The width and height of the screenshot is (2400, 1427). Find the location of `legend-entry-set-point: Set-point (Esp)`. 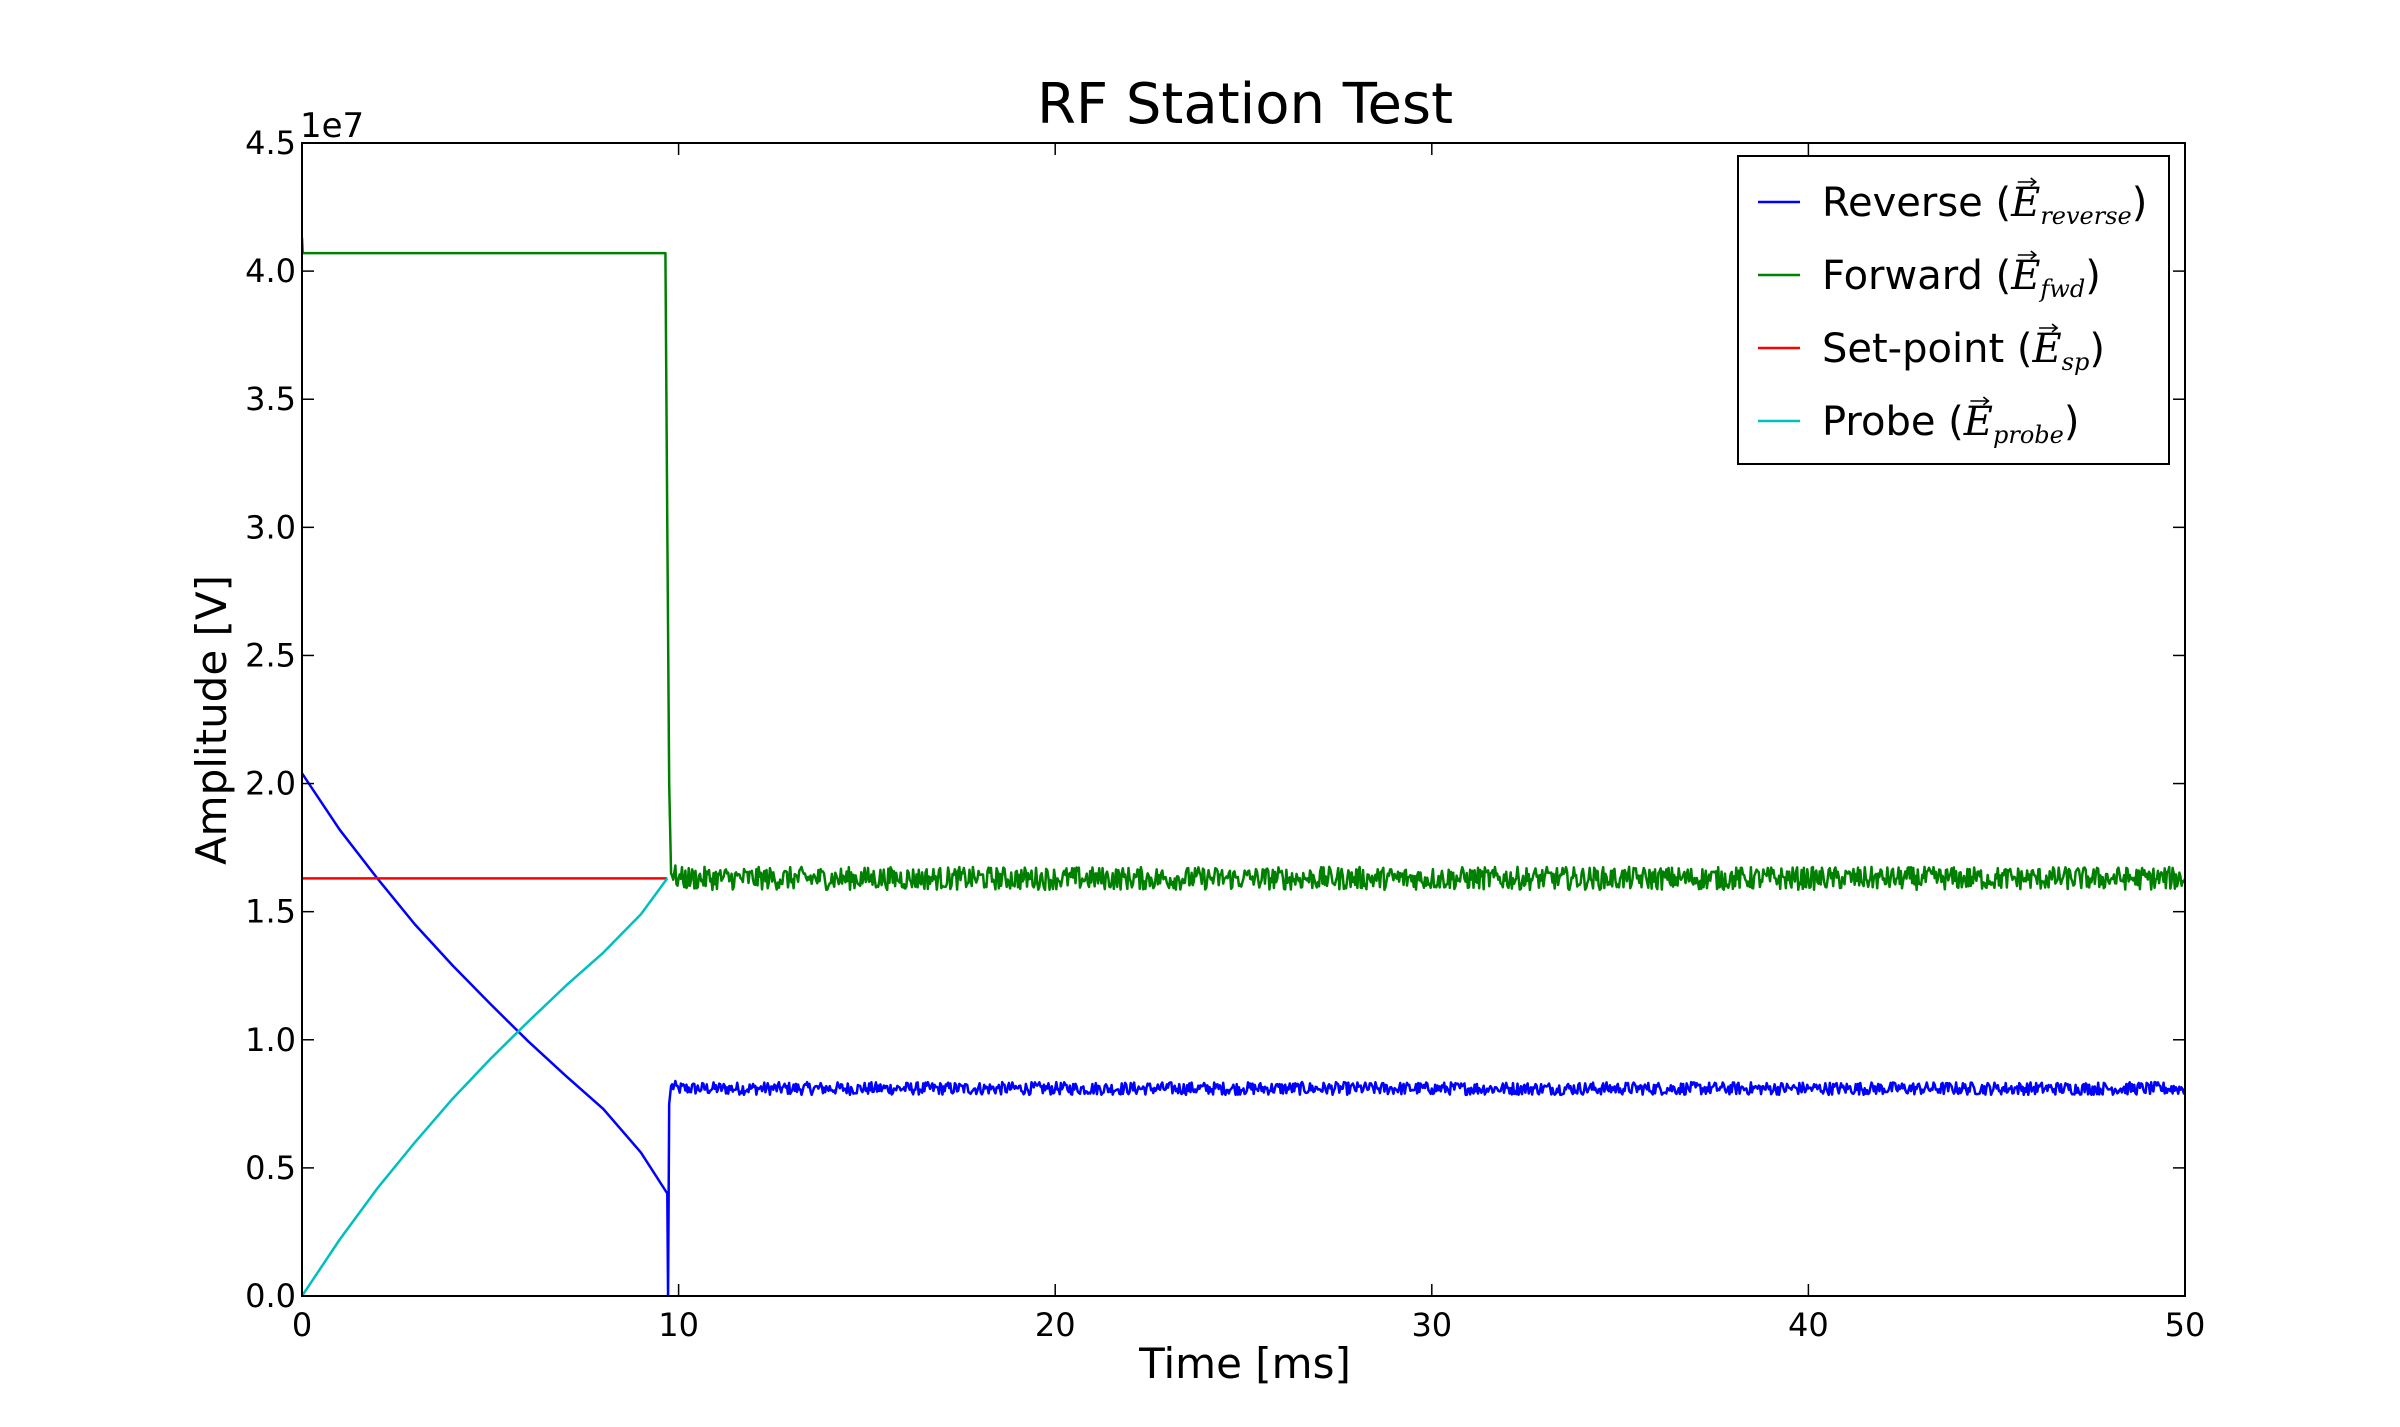

legend-entry-set-point: Set-point (Esp) is located at coordinates (1931, 349).